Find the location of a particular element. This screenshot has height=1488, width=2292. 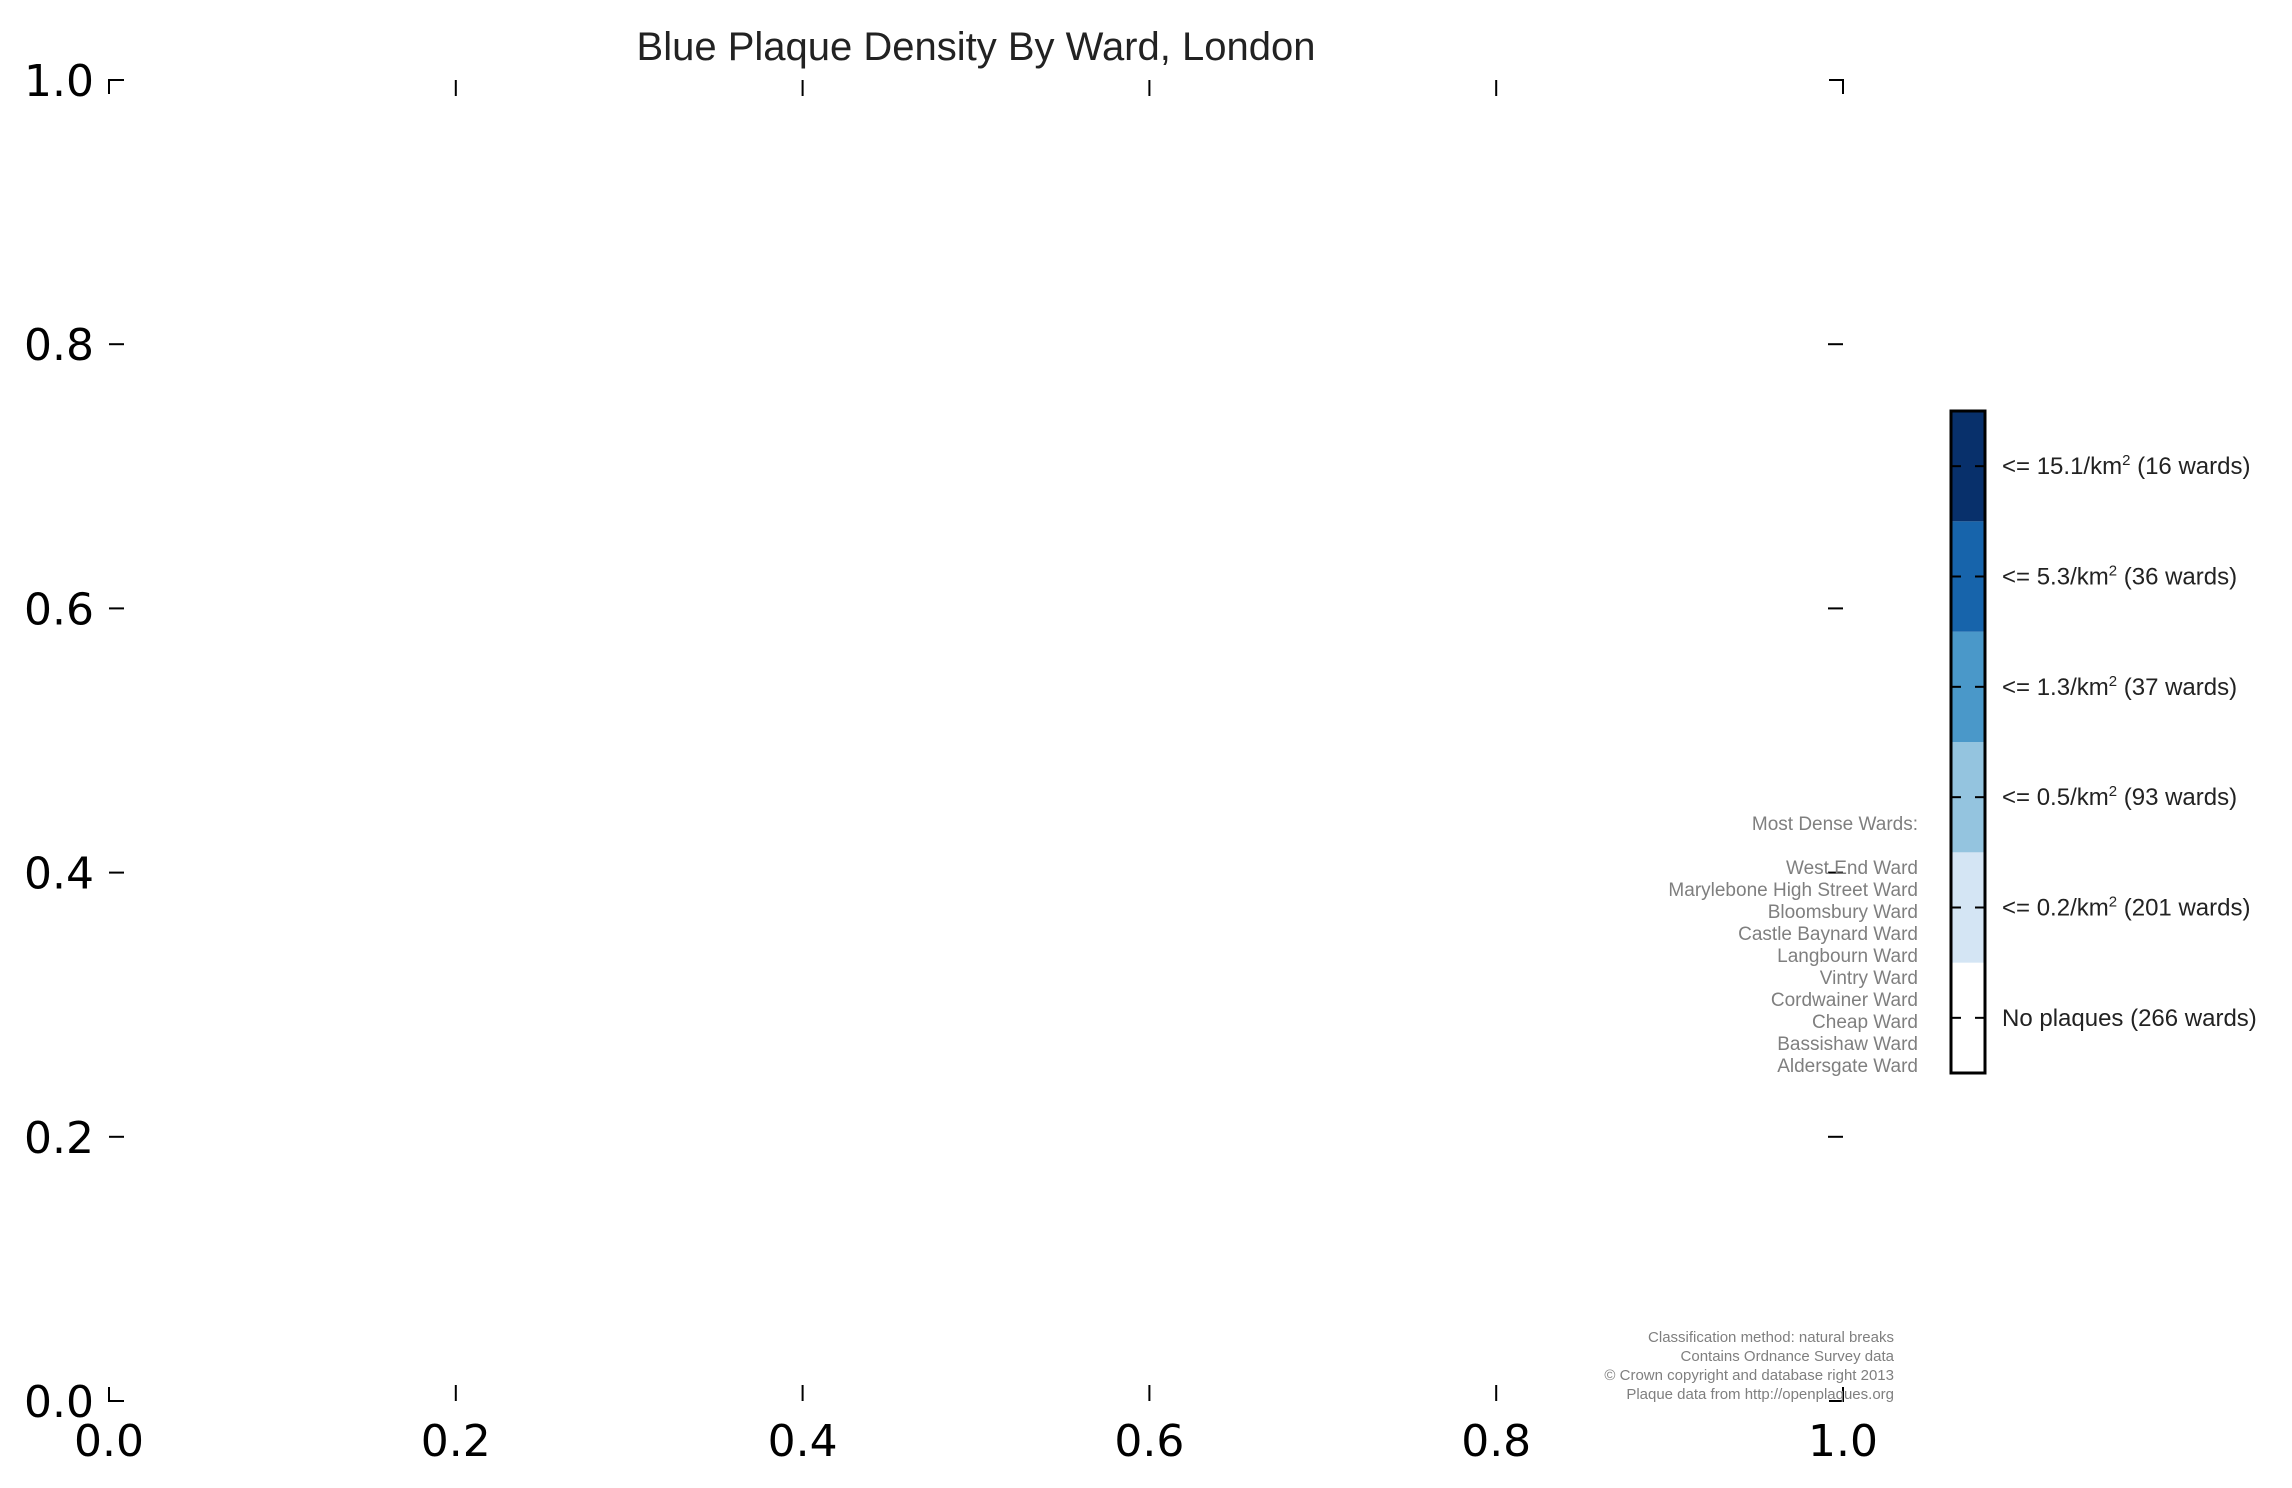

ward-name: Castle Baynard Ward is located at coordinates (1828, 934).